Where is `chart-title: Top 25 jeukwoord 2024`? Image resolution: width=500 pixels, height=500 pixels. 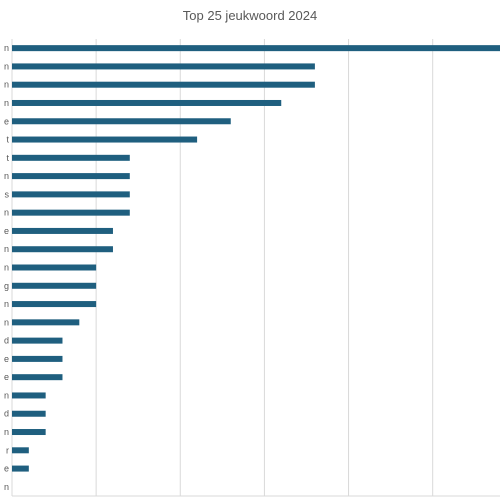 chart-title: Top 25 jeukwoord 2024 is located at coordinates (250, 15).